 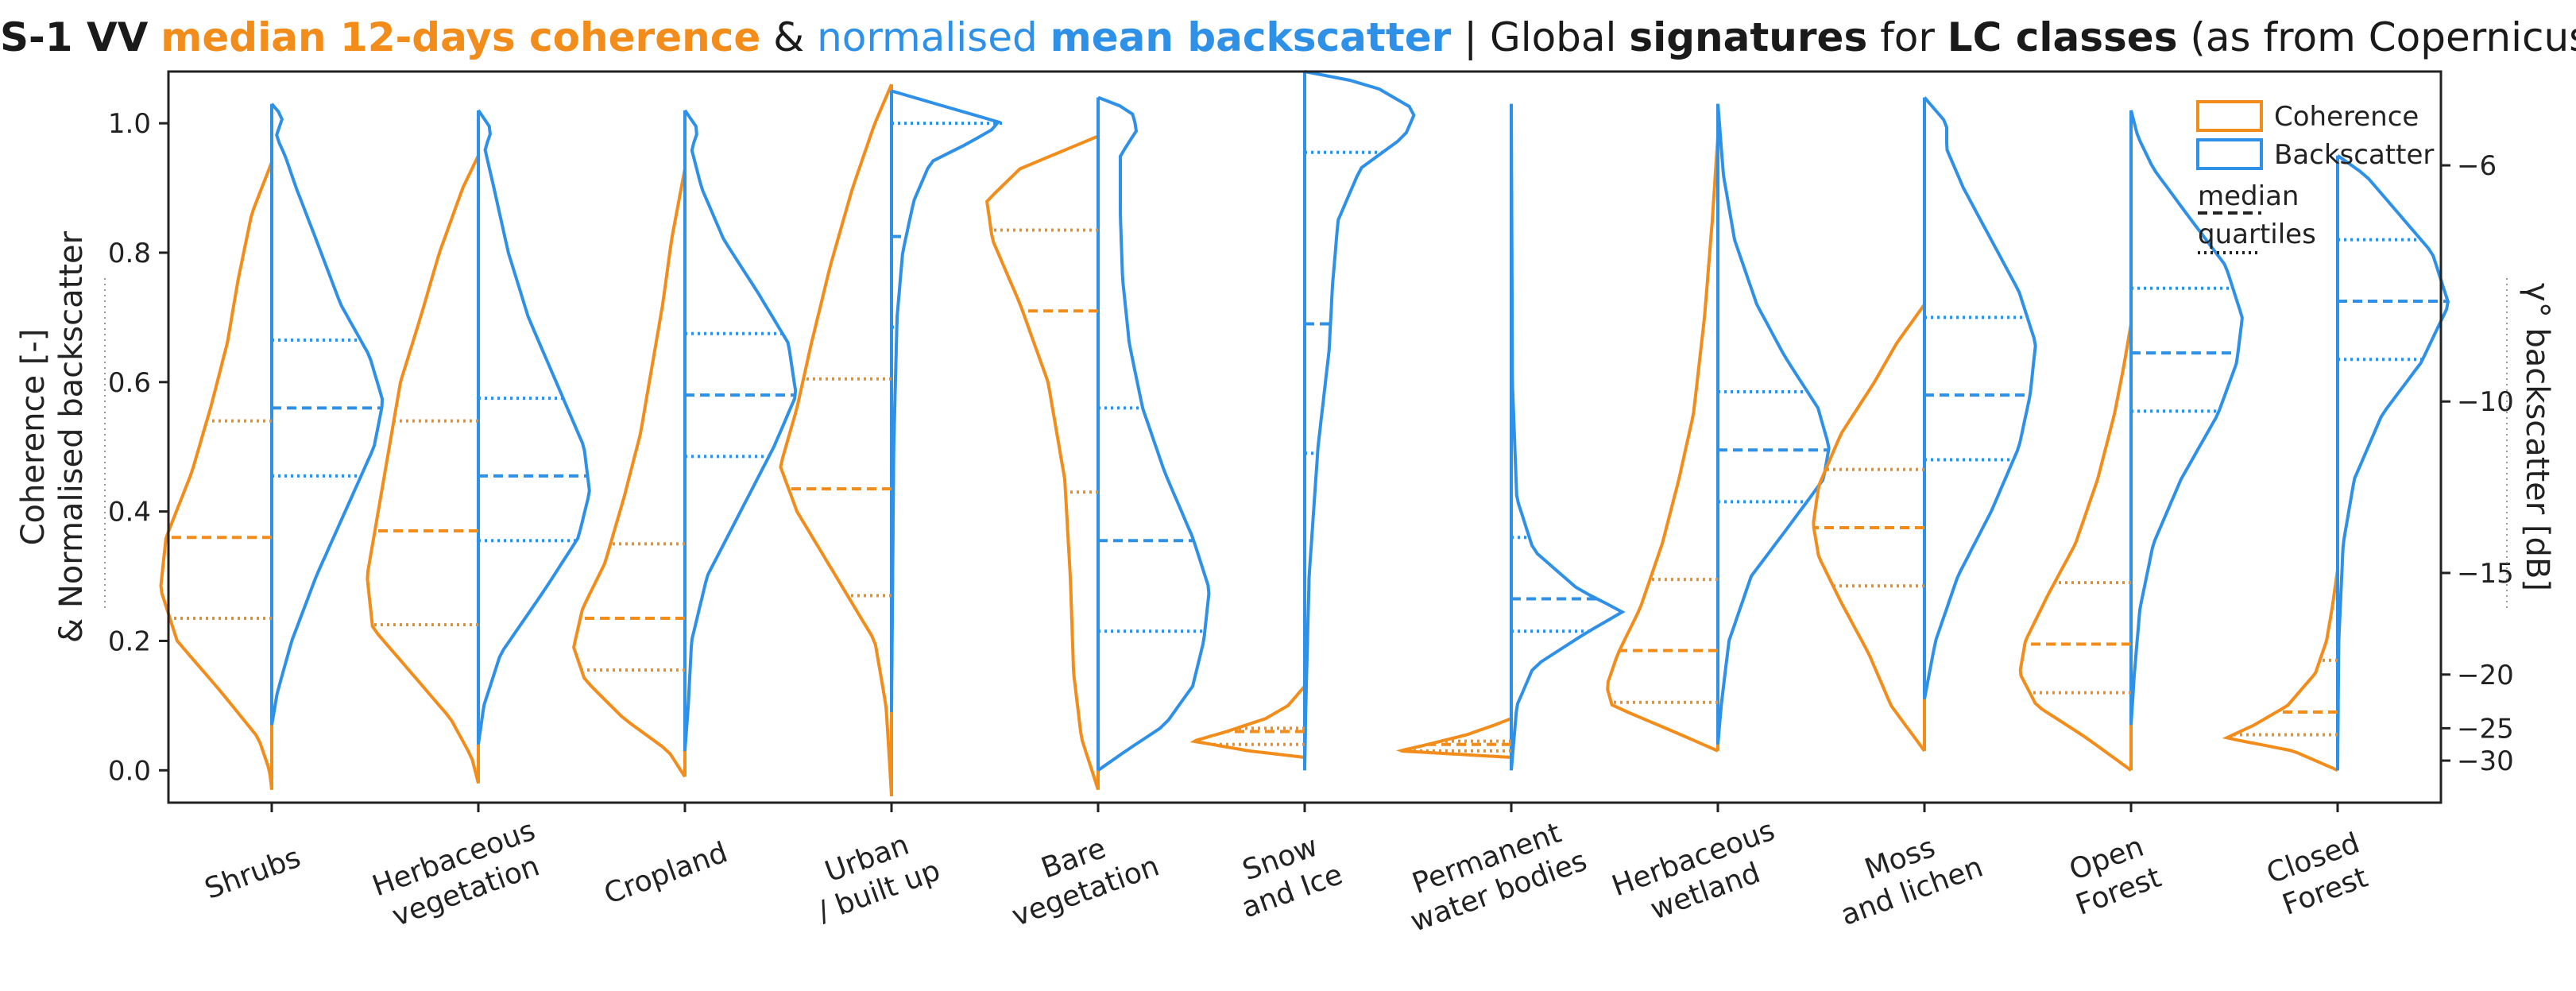 What do you see at coordinates (789, 37) in the screenshot?
I see `title-part-3: &` at bounding box center [789, 37].